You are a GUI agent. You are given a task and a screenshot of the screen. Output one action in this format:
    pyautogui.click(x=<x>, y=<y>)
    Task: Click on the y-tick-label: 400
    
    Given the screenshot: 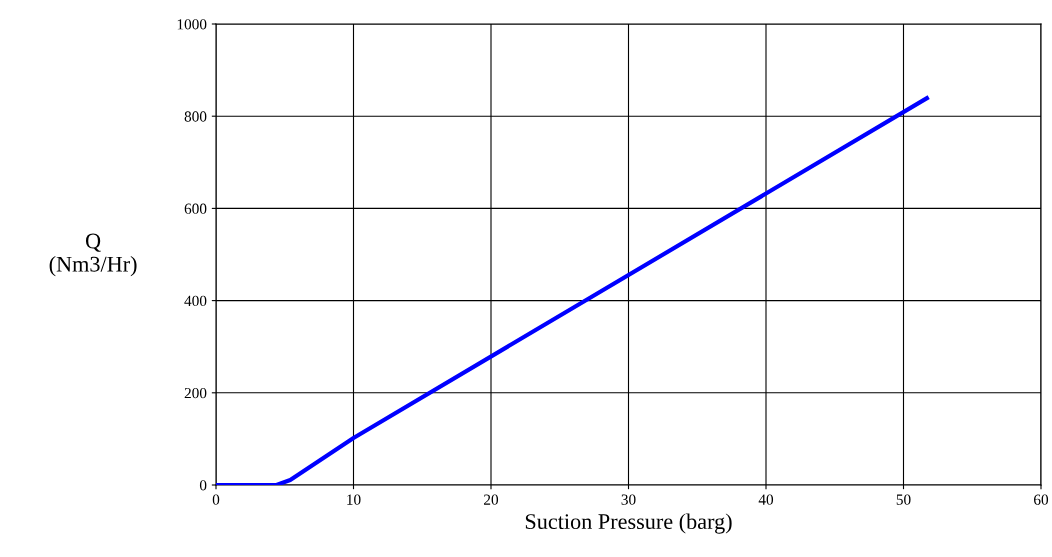 What is the action you would take?
    pyautogui.click(x=195, y=301)
    